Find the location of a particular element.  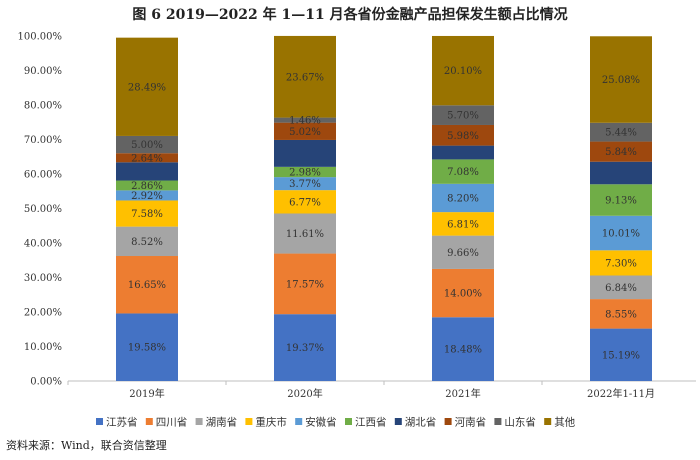

chart-title: 图 6 2019—2022 年 1—11 月各省份金融产品担保发生额占比情况 is located at coordinates (350, 15).